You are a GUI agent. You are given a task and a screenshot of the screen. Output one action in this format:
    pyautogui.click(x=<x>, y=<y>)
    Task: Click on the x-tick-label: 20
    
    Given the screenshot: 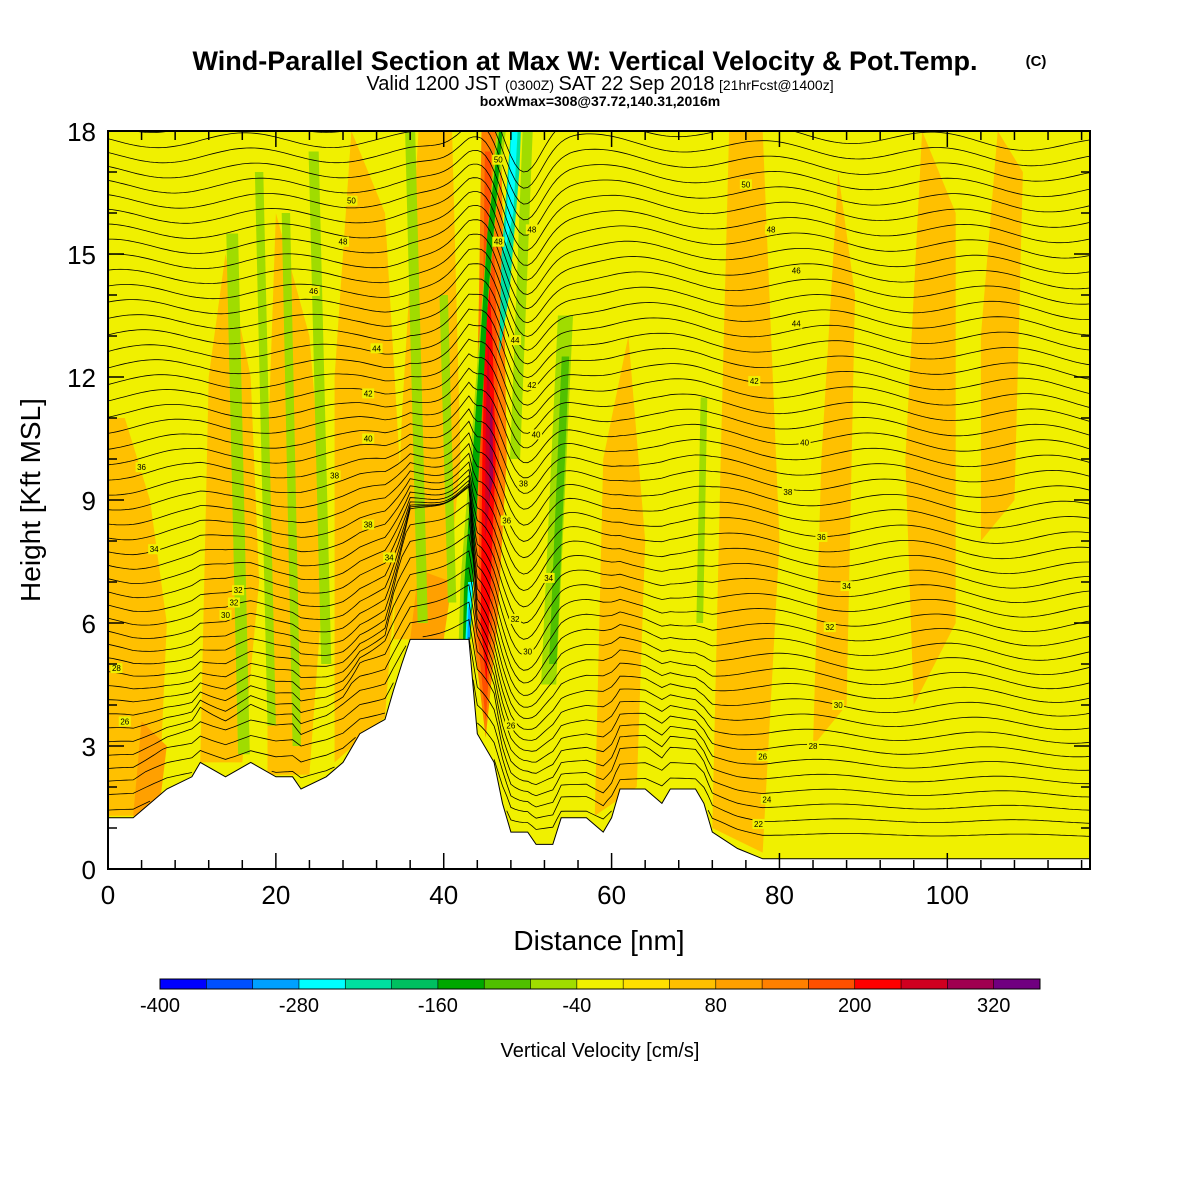 What is the action you would take?
    pyautogui.click(x=275, y=895)
    